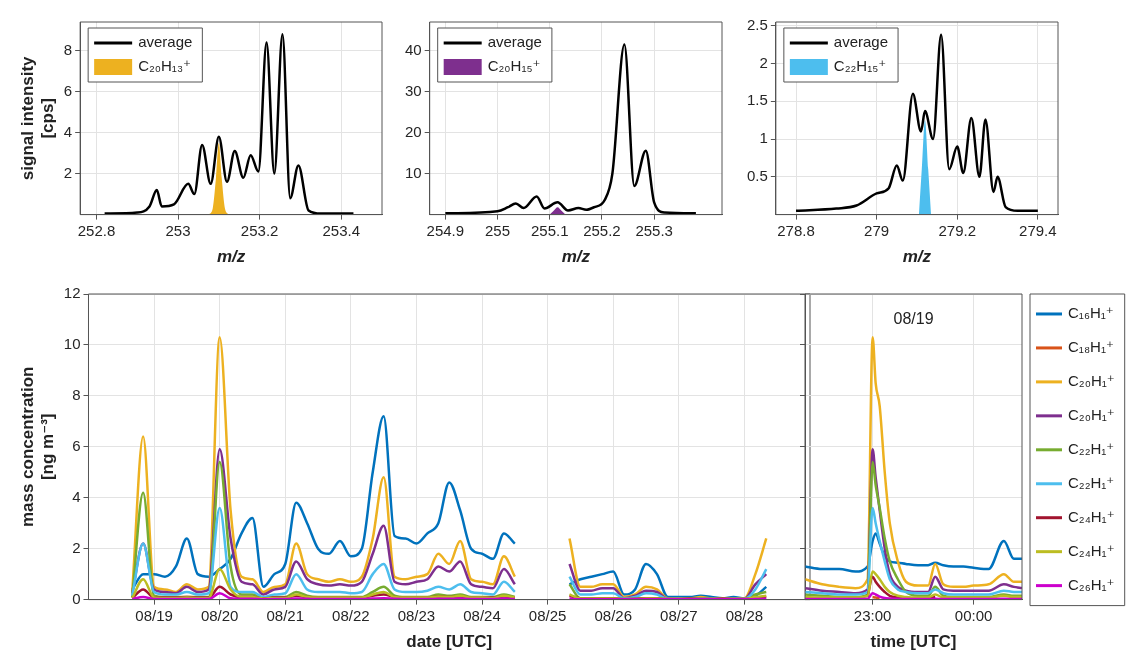 This screenshot has width=1139, height=655. What do you see at coordinates (744, 615) in the screenshot?
I see `x-tick-label: 08/28` at bounding box center [744, 615].